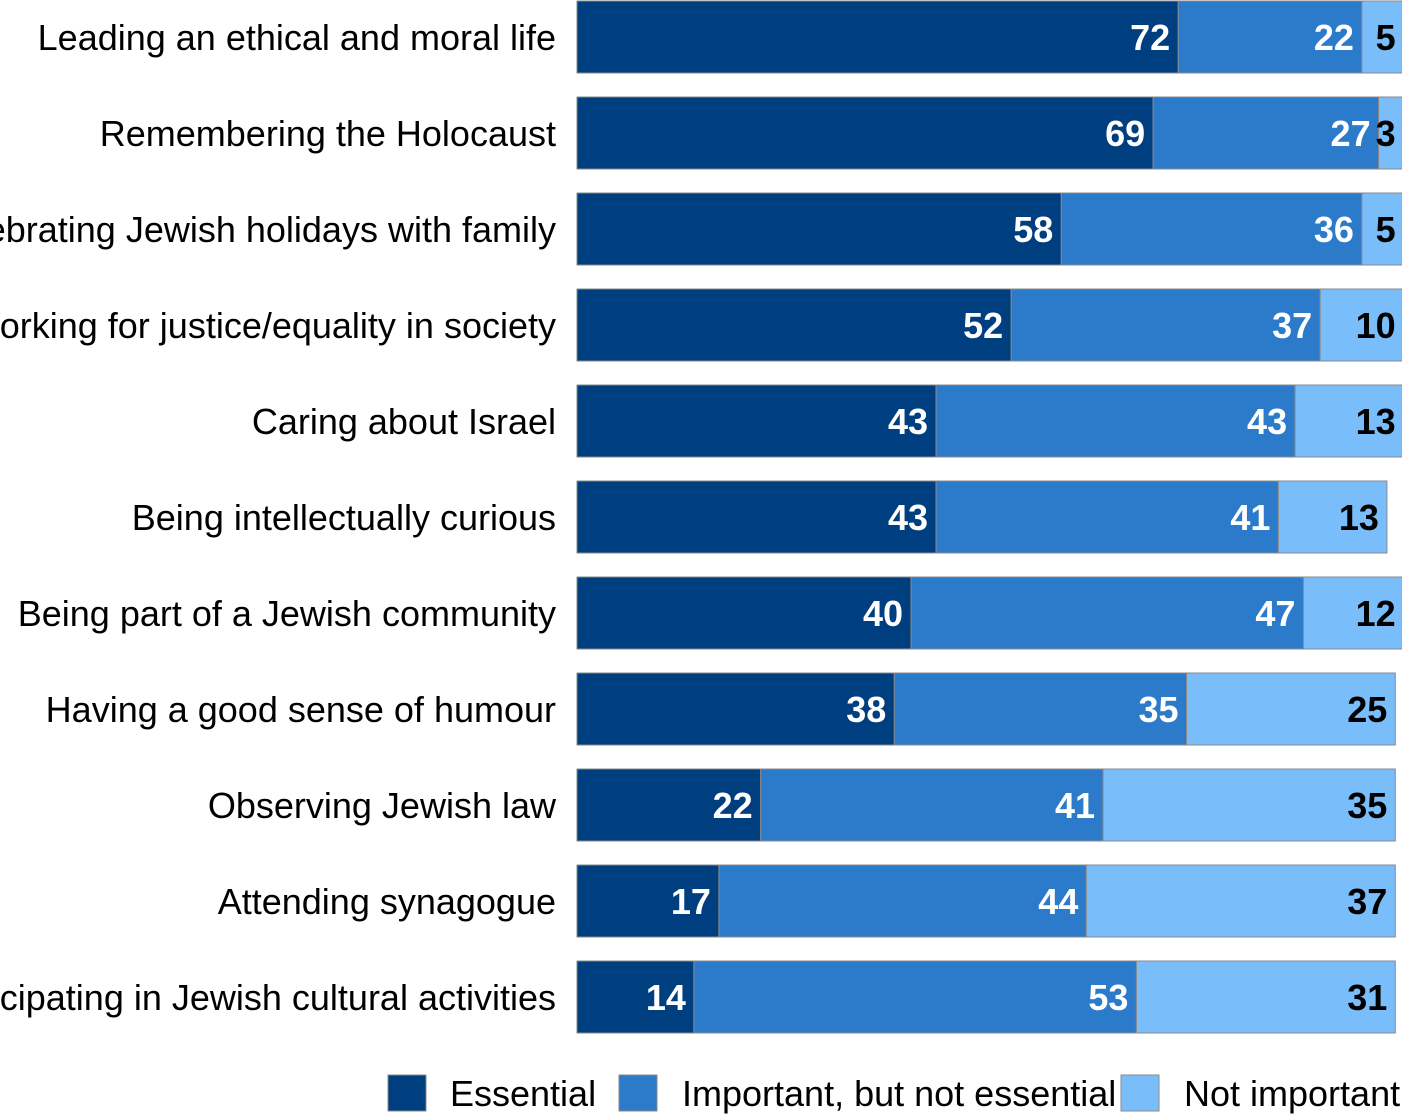 Image resolution: width=1402 pixels, height=1117 pixels. Describe the element at coordinates (1107, 517) in the screenshot. I see `bar-important-but-not-essential-being-intellectually-curious` at that location.